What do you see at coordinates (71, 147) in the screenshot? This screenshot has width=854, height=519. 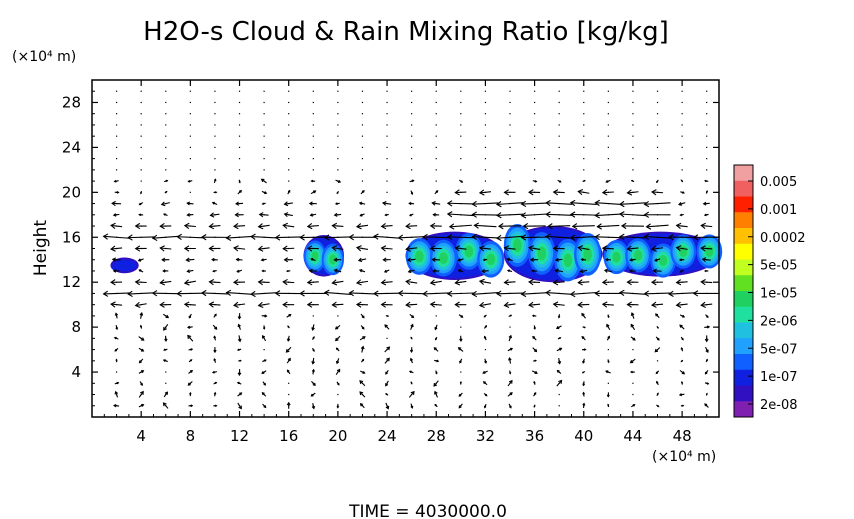 I see `y-tick-label: 24` at bounding box center [71, 147].